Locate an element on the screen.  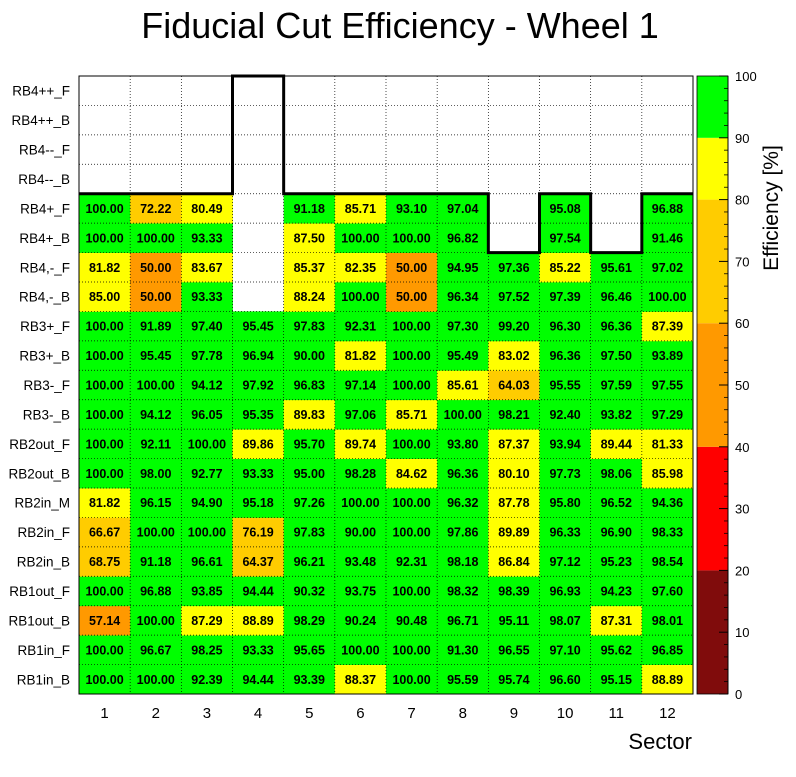
cell-value-label: 97.14 is located at coordinates (360, 386).